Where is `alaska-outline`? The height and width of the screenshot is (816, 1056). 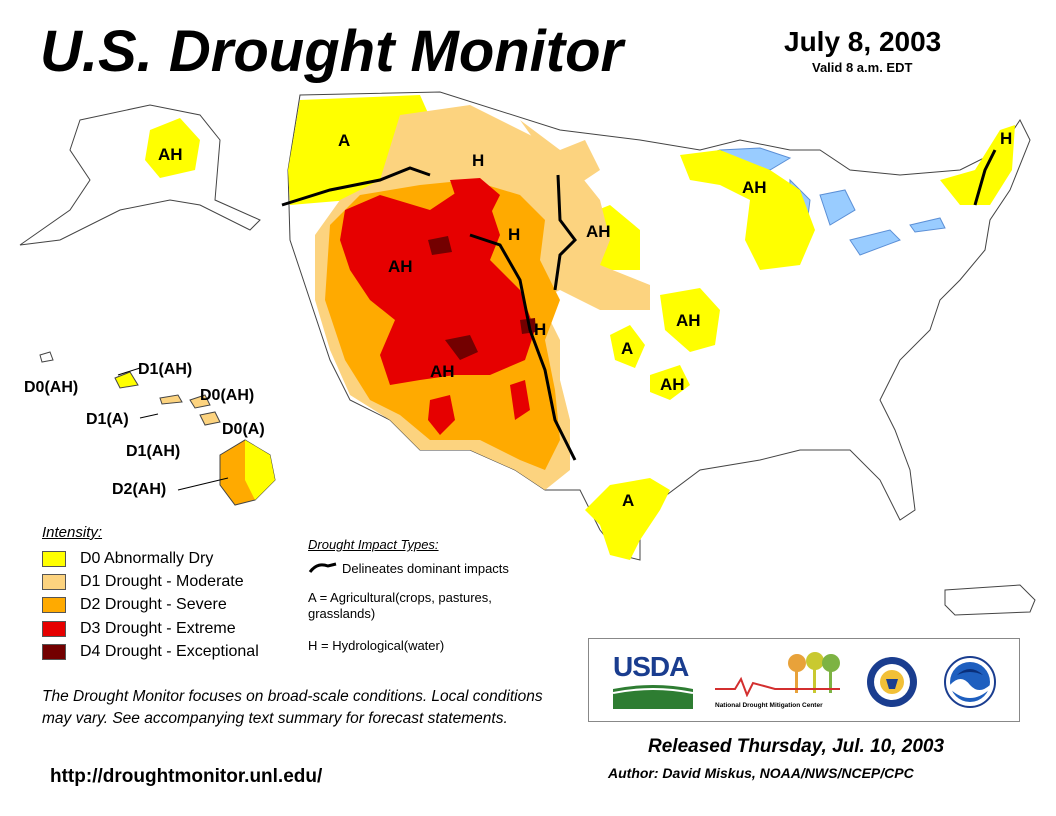
alaska-outline is located at coordinates (140, 175).